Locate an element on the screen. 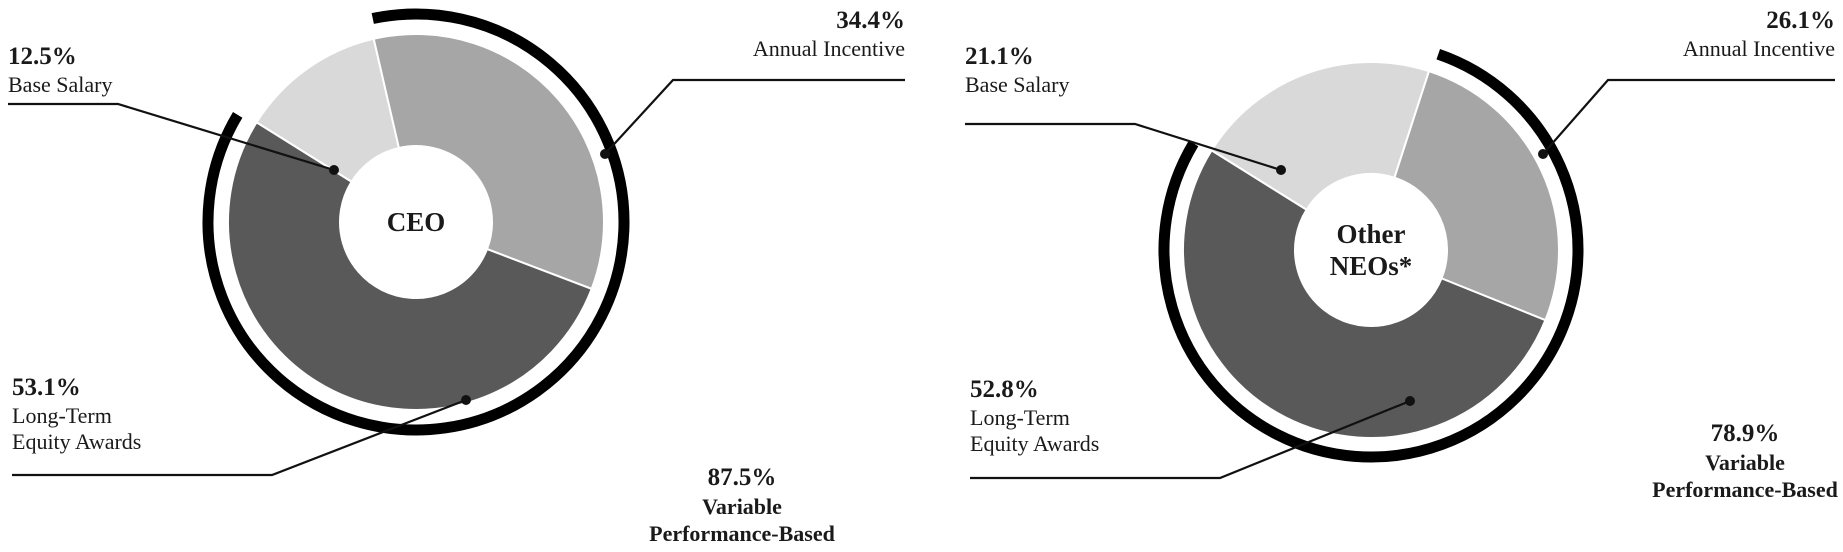 Image resolution: width=1843 pixels, height=552 pixels. slice-percent-label: 26.1% is located at coordinates (1800, 20).